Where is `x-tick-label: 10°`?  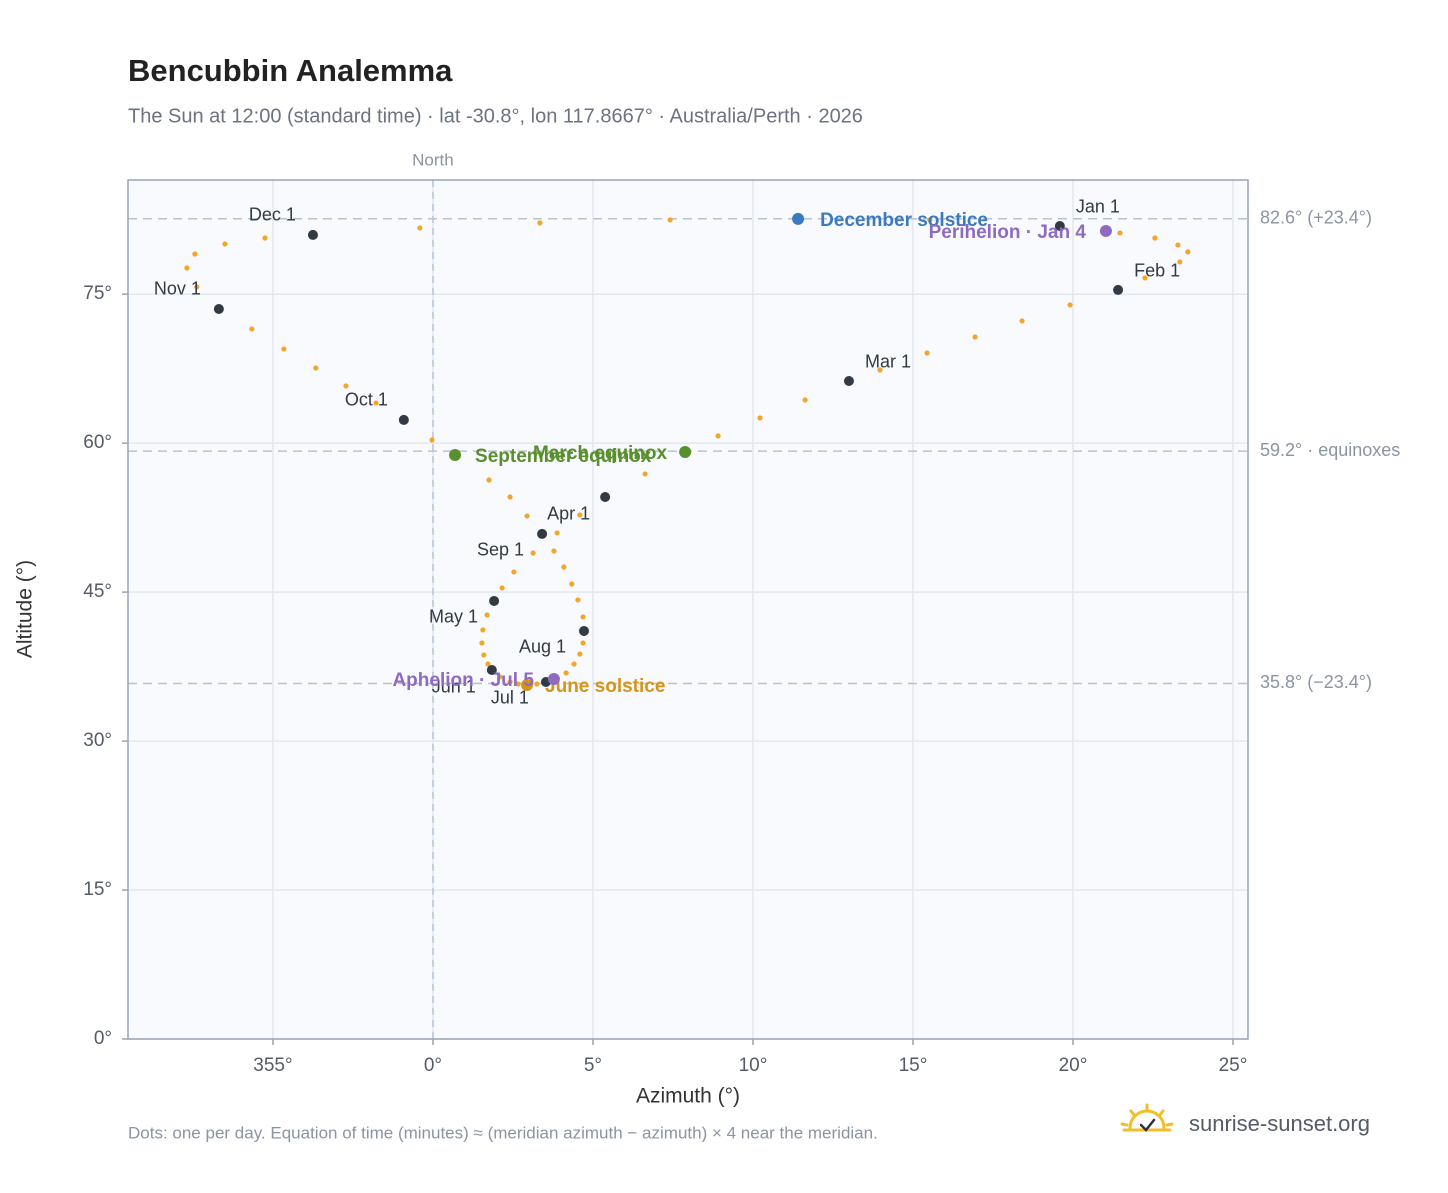
x-tick-label: 10° is located at coordinates (753, 1065).